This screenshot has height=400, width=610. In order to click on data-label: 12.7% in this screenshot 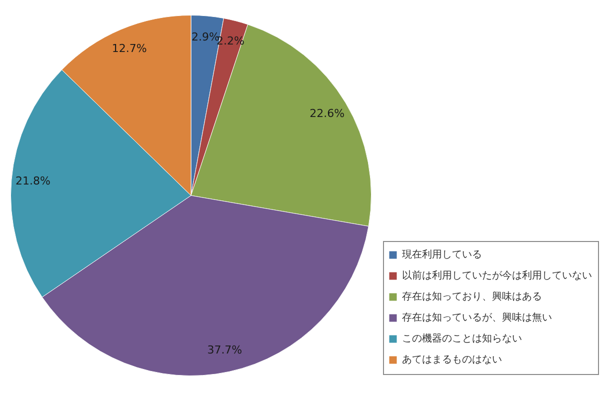, I will do `click(129, 49)`.